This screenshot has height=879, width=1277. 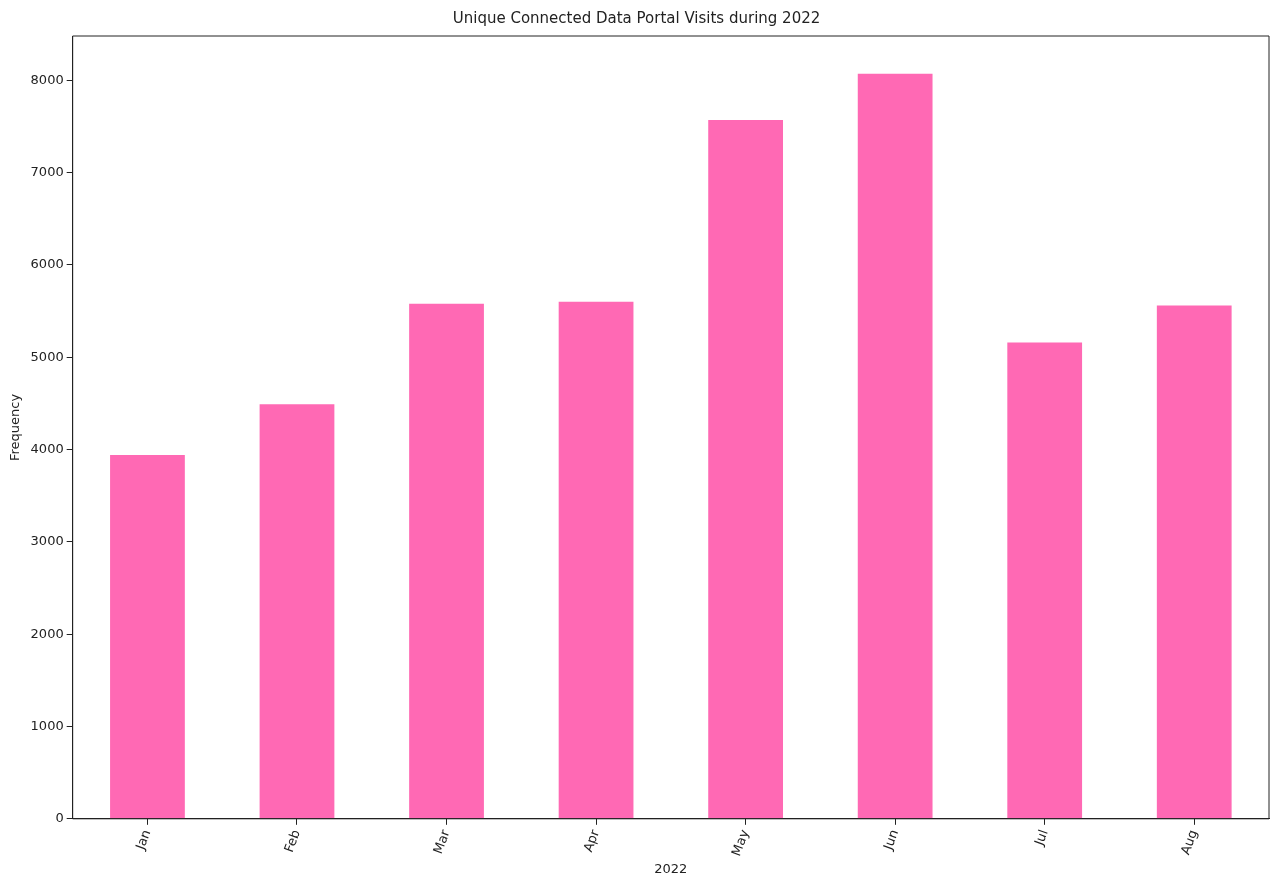 I want to click on y-tick-label: 1000, so click(x=47, y=725).